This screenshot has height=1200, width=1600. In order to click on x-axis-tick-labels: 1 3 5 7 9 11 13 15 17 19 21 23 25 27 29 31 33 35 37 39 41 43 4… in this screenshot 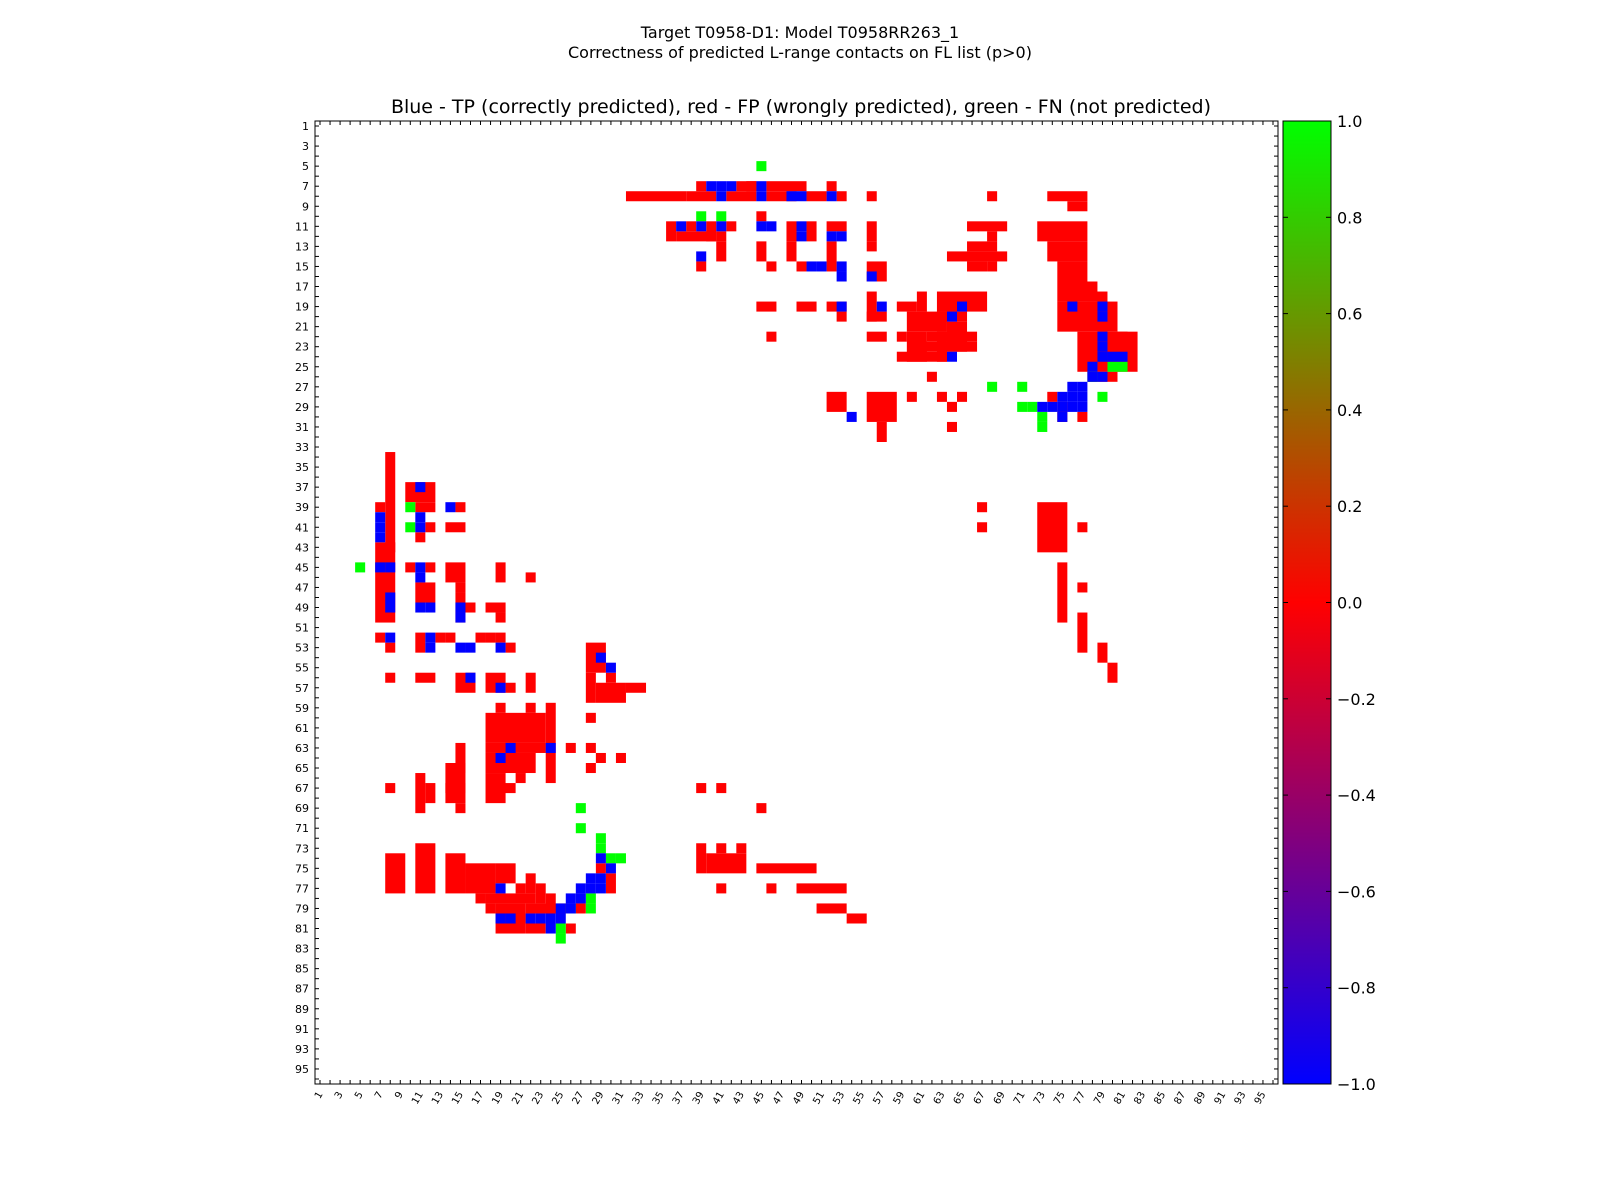, I will do `click(791, 1098)`.